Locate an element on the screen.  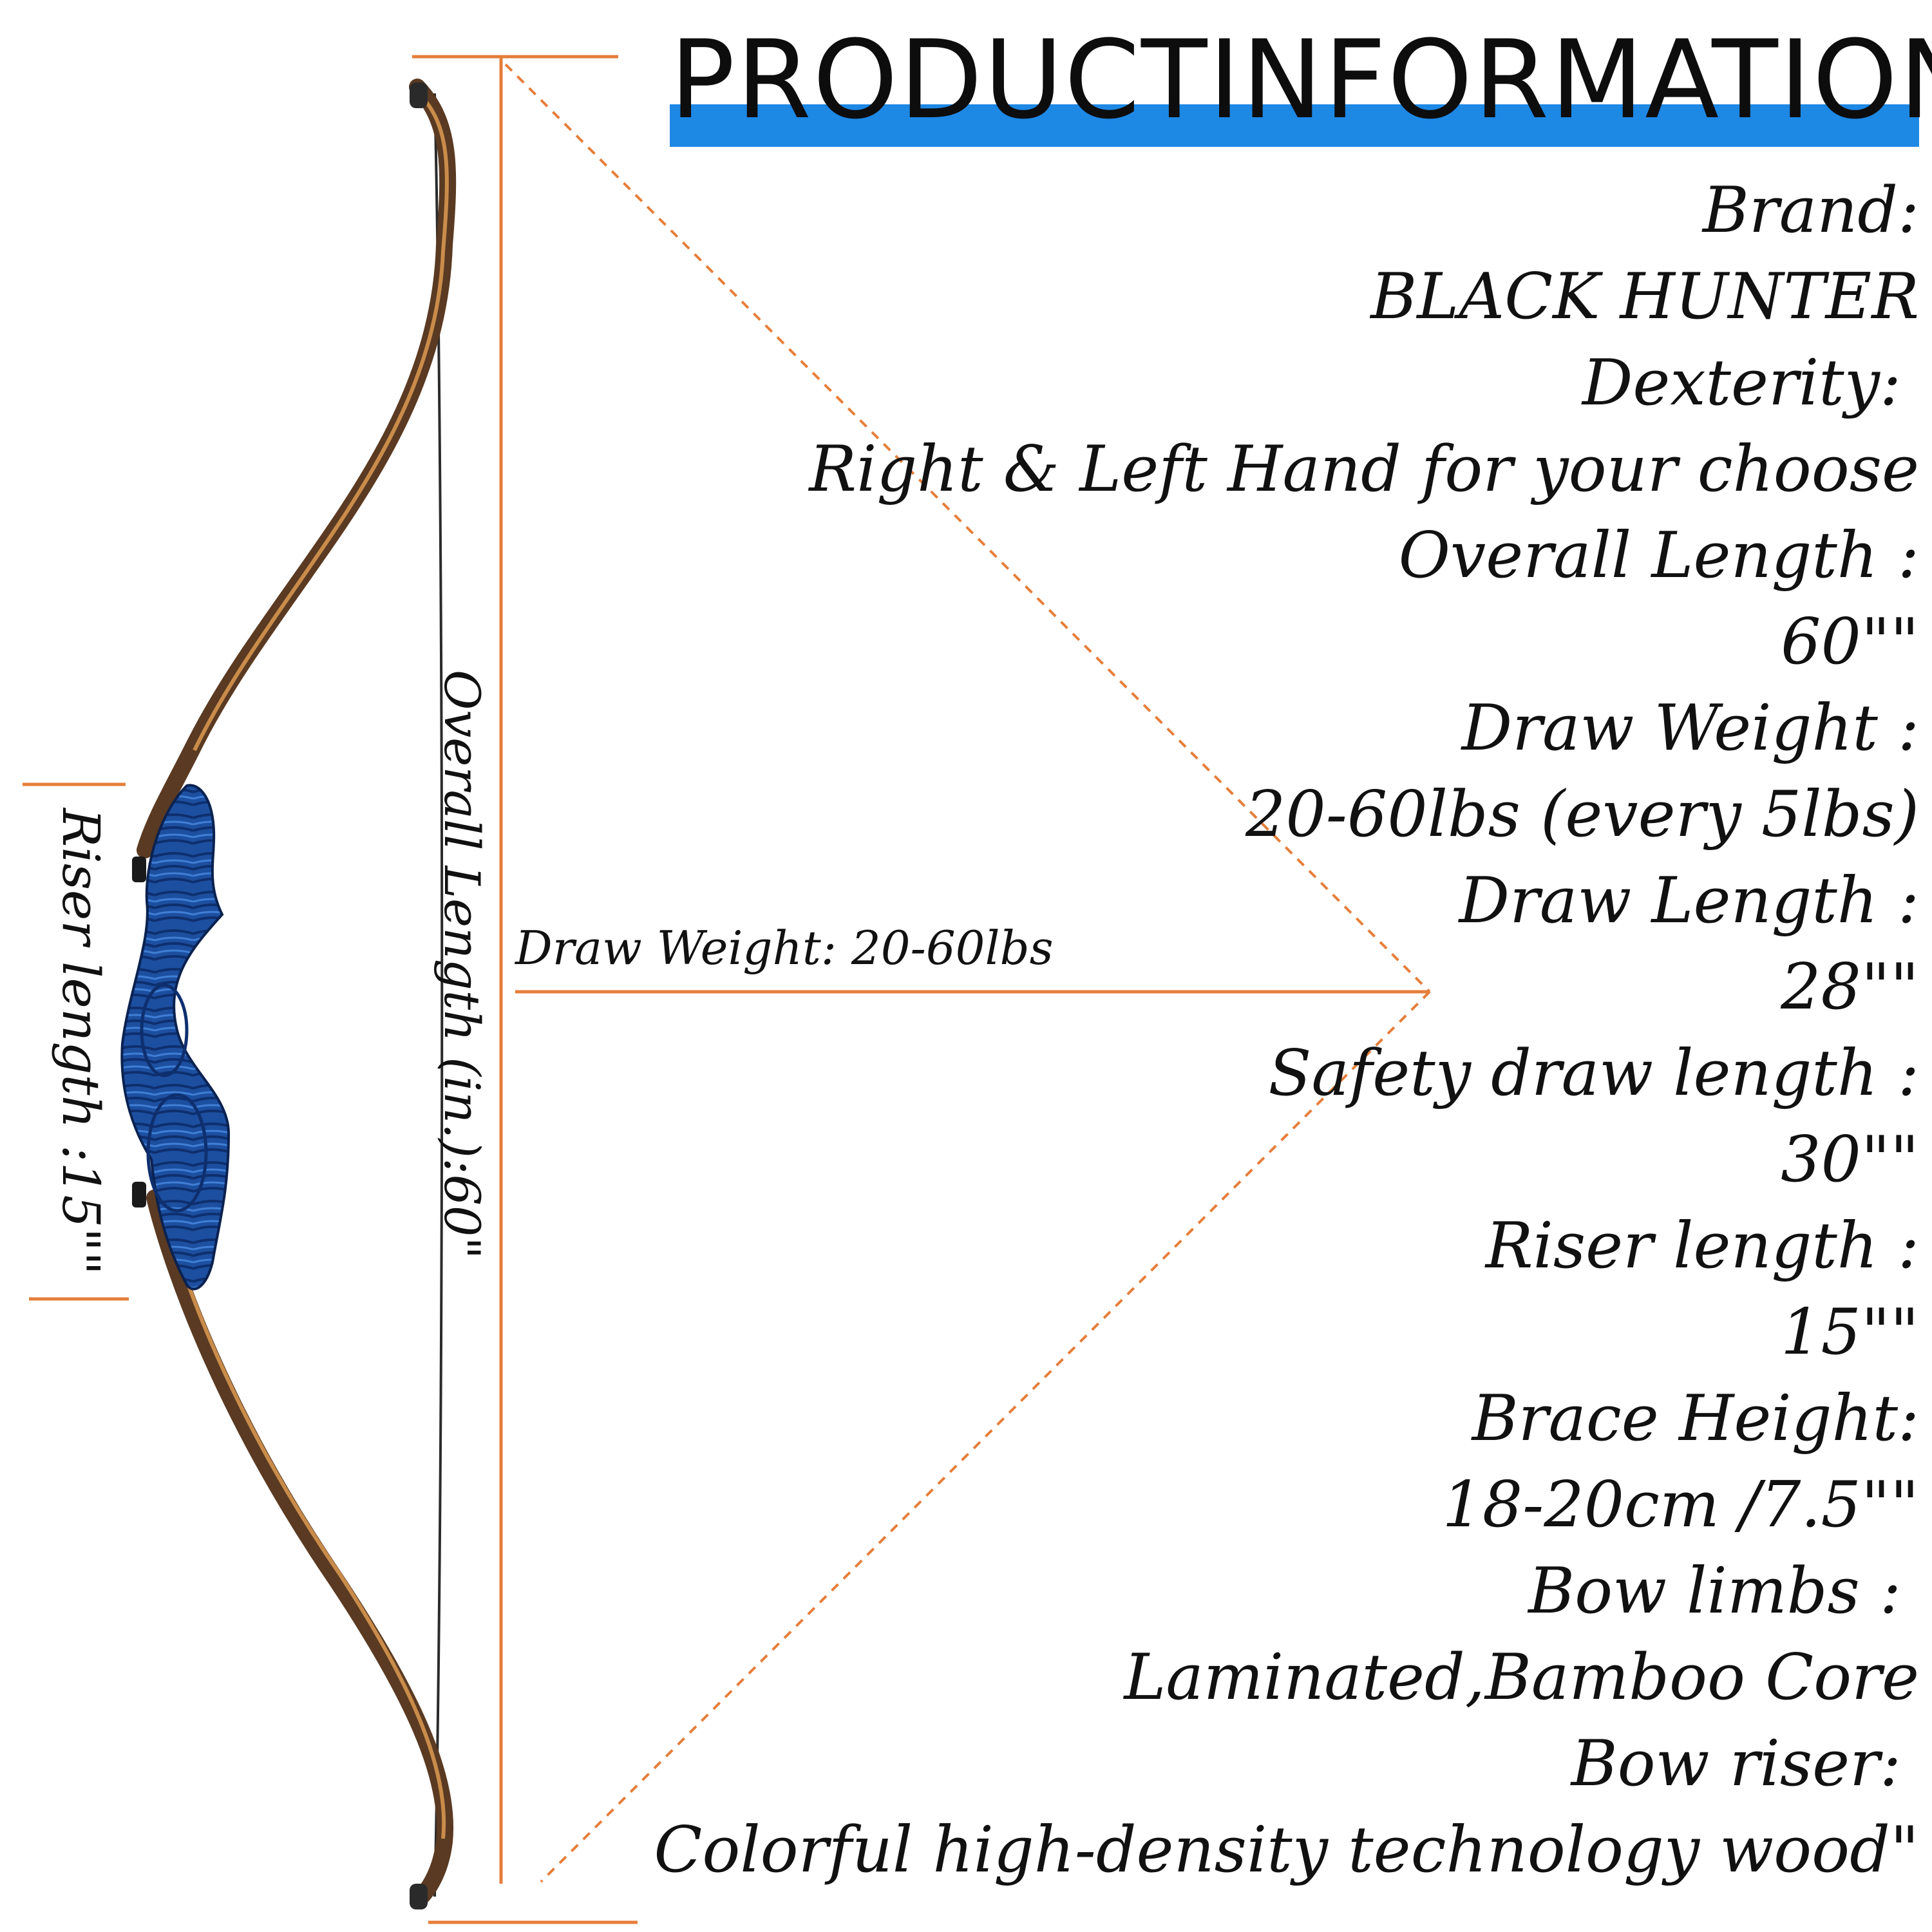
spec-overall-length-label: Overall Length : is located at coordinates (1659, 555).